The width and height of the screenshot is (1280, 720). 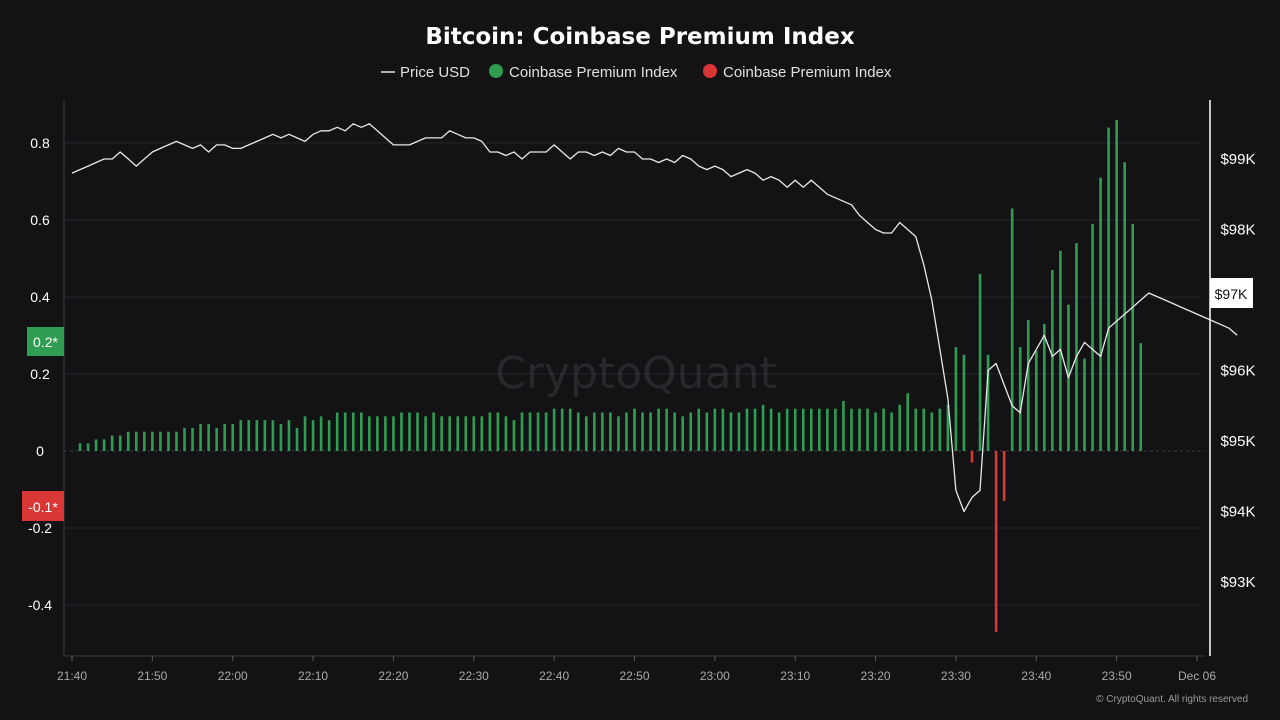 I want to click on legend-label: Coinbase Premium Index, so click(x=593, y=72).